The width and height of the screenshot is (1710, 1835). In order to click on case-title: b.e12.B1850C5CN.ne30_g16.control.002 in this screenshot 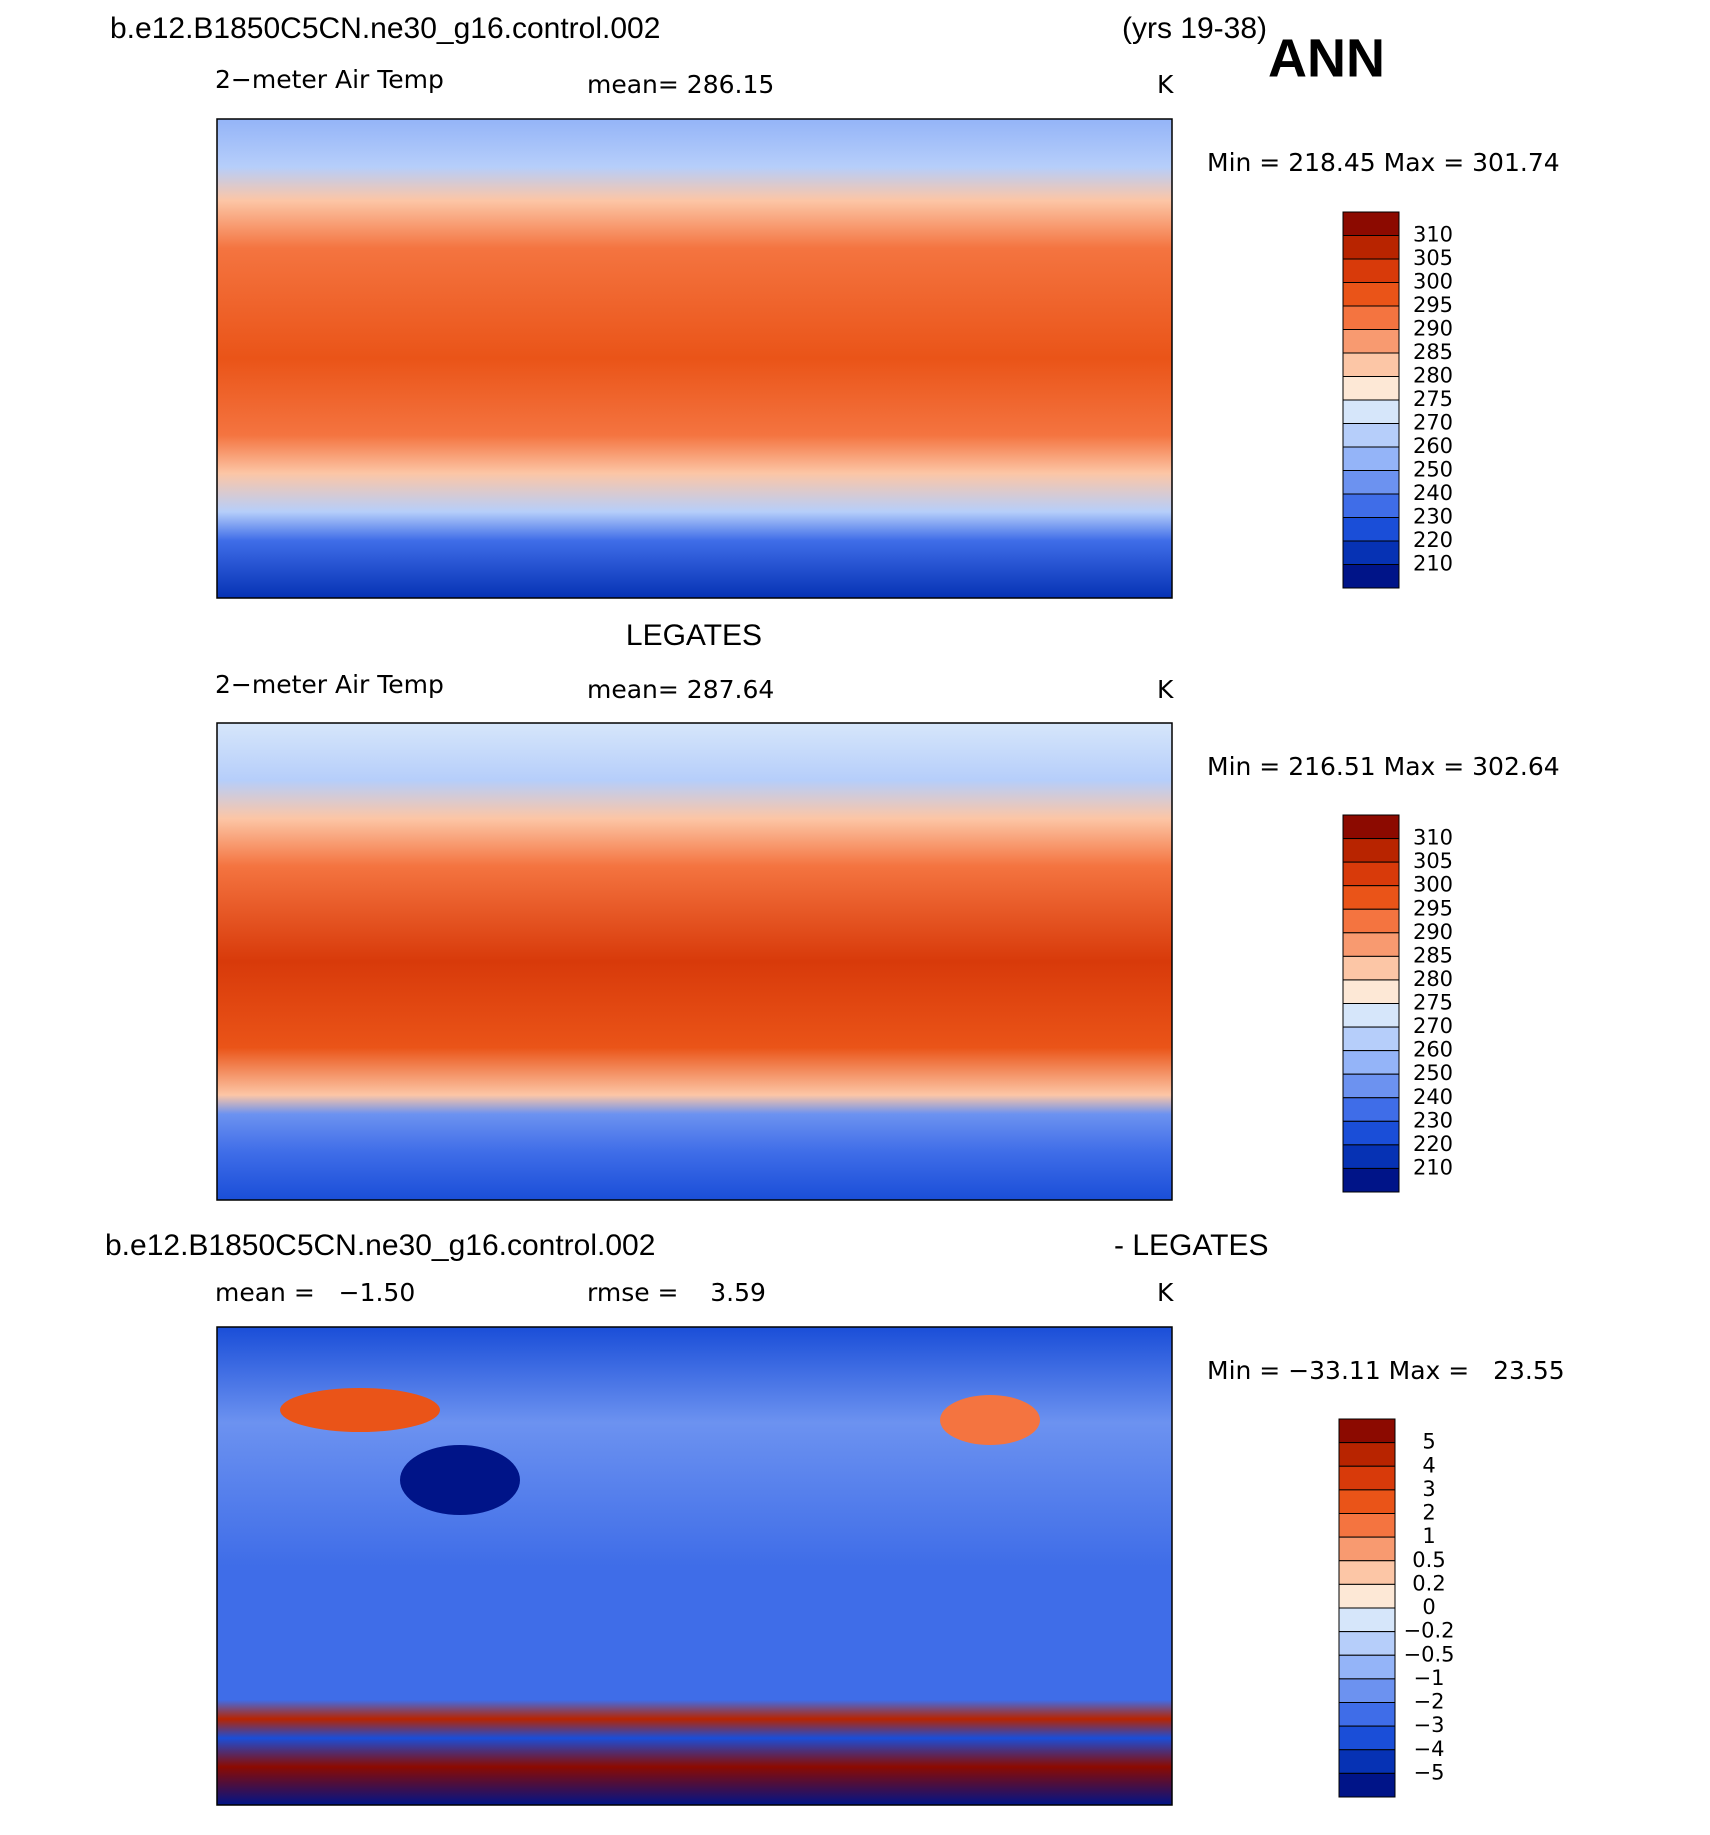, I will do `click(385, 28)`.